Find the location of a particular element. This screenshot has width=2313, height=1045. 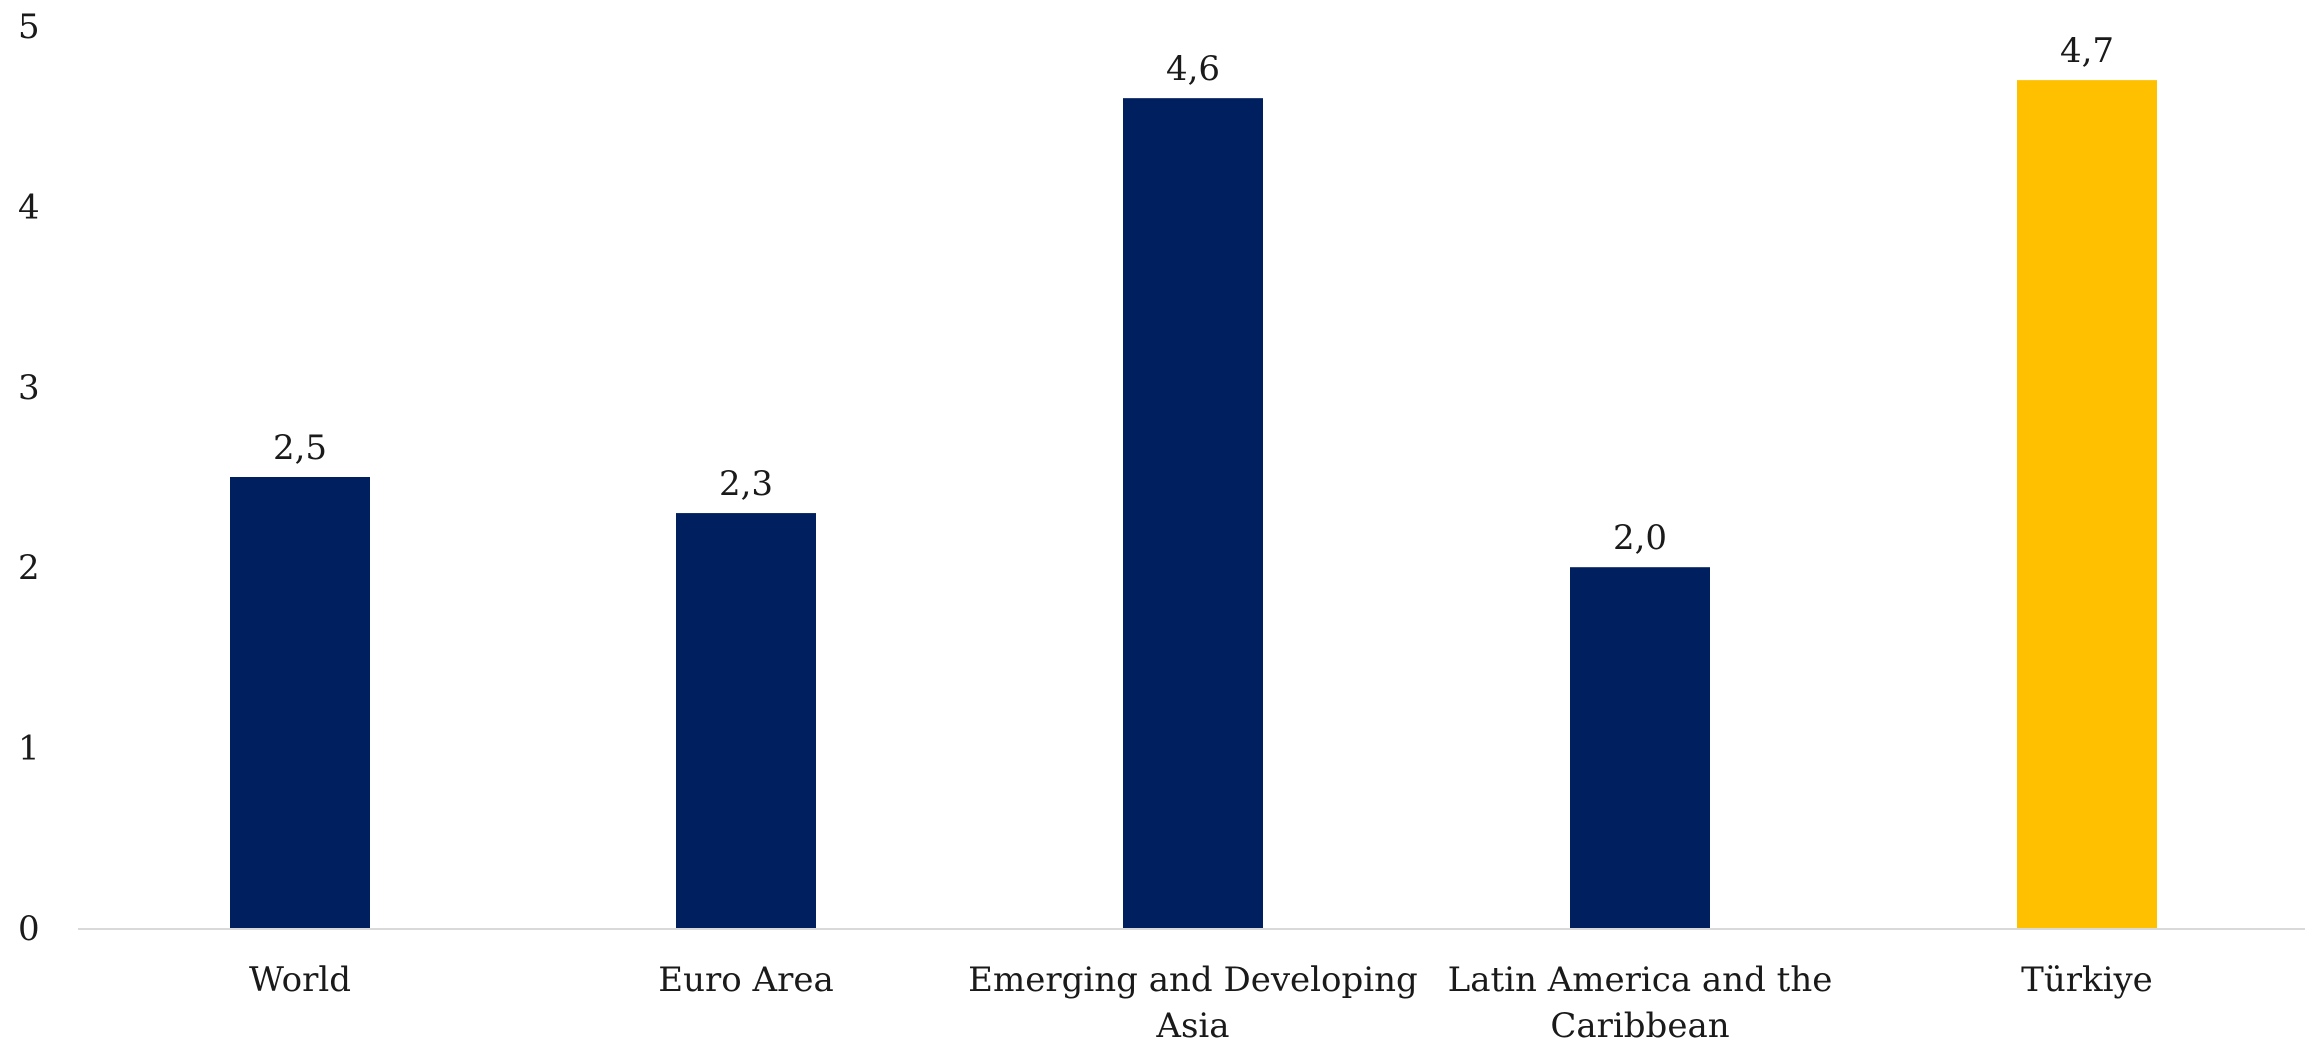

data-label: 4,6 is located at coordinates (1193, 69).